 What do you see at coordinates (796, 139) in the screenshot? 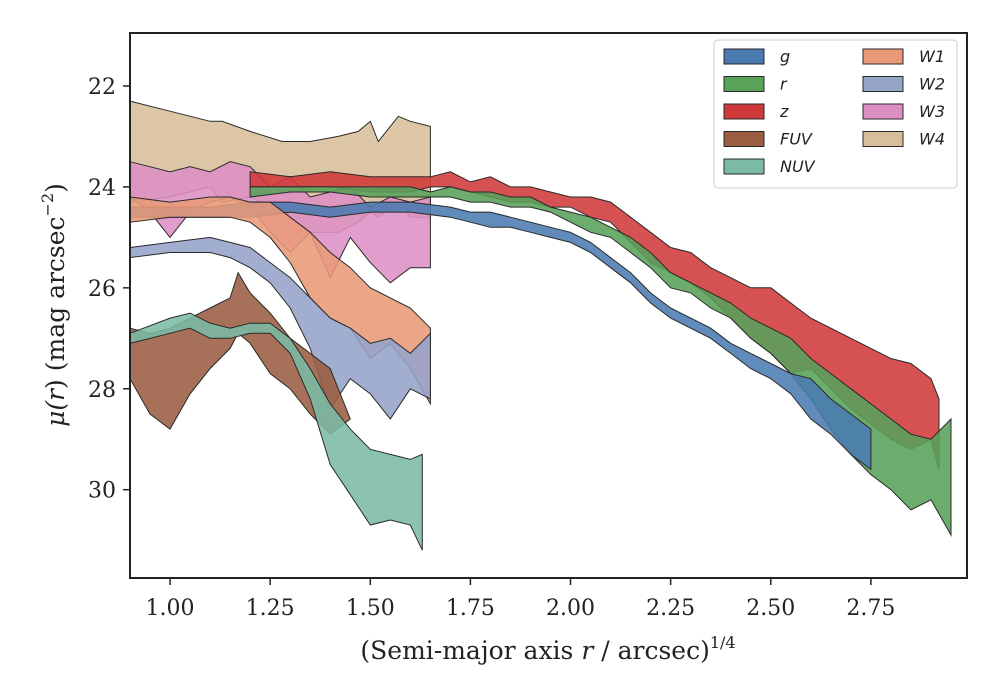
I see `legend-label: FUV` at bounding box center [796, 139].